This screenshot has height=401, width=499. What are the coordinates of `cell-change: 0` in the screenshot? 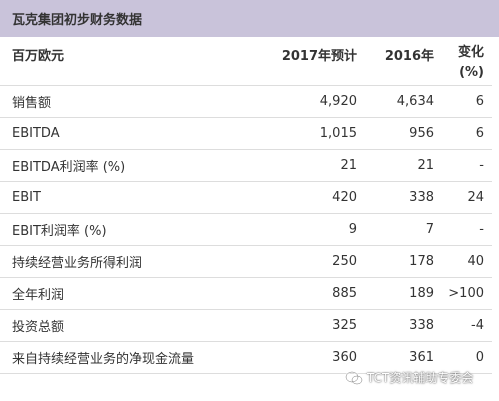 It's located at (463, 357).